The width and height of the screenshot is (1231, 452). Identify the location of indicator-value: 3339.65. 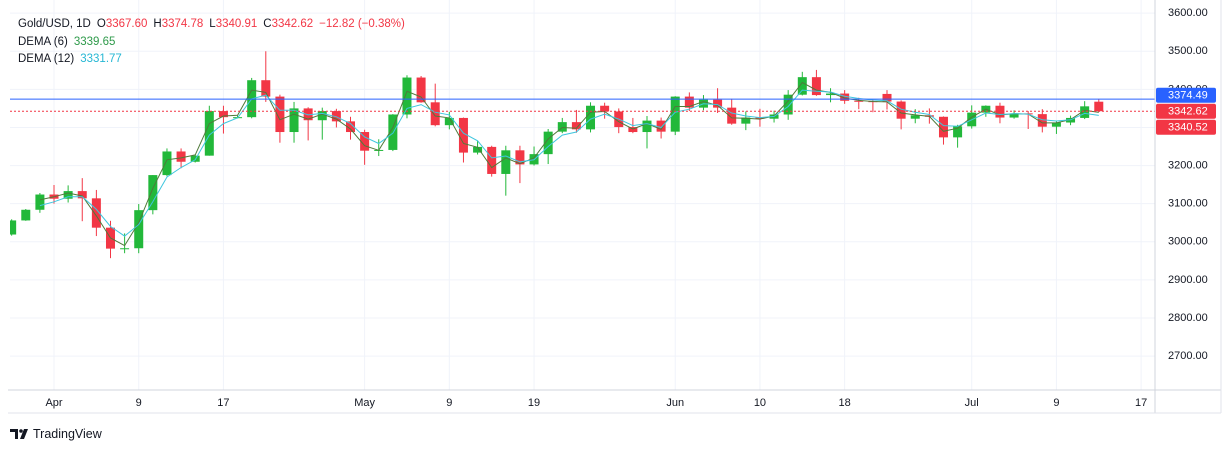
(95, 42).